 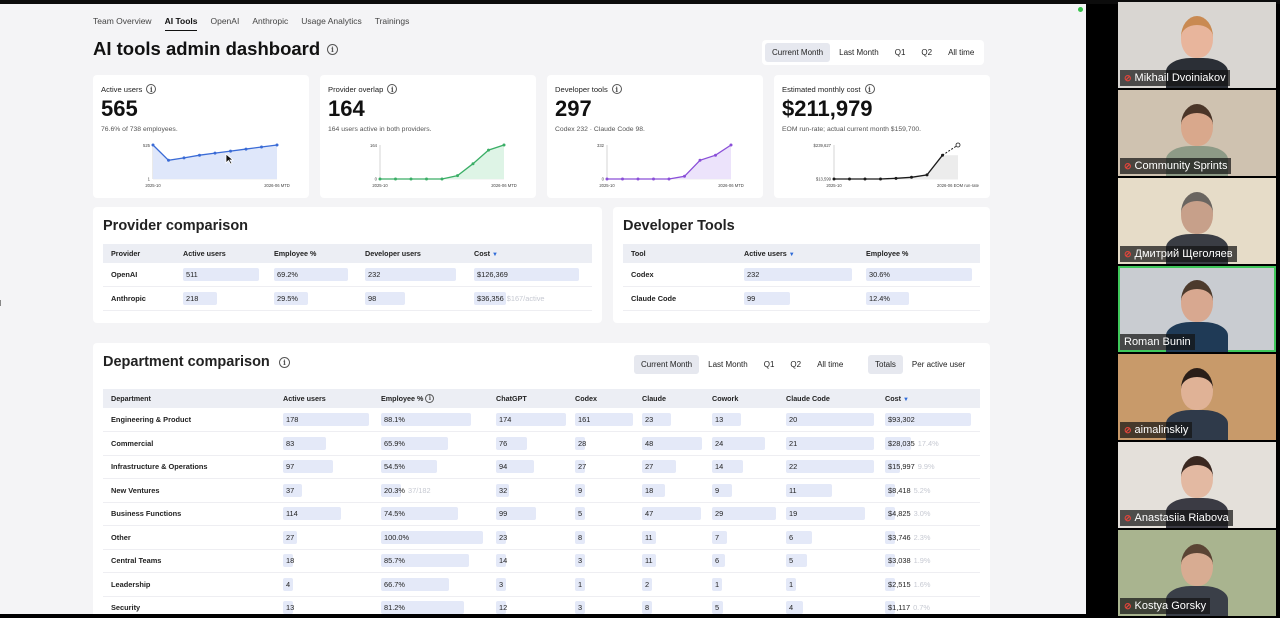 I want to click on mode-totals-button: Totals, so click(x=885, y=364).